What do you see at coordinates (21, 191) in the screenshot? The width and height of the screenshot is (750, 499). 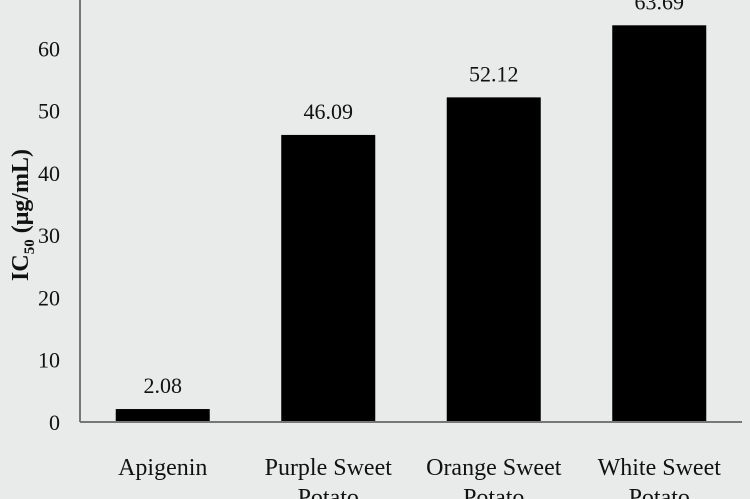 I see `y-axis-title-unit: (μg/mL)` at bounding box center [21, 191].